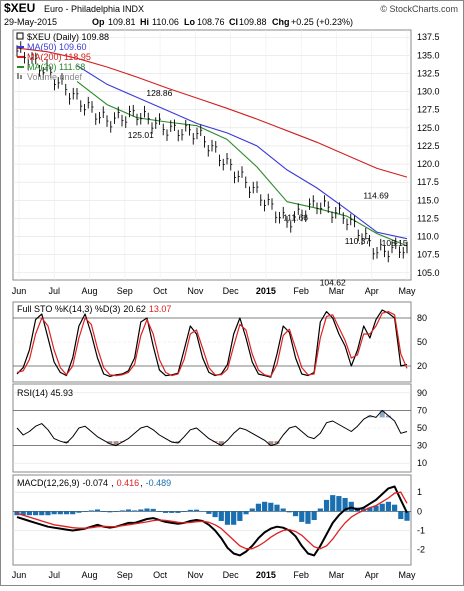 Image resolution: width=464 pixels, height=591 pixels. Describe the element at coordinates (94, 309) in the screenshot. I see `stochastic-label: Full STO %K(14,3) %D(3) 20.62 13.07` at that location.